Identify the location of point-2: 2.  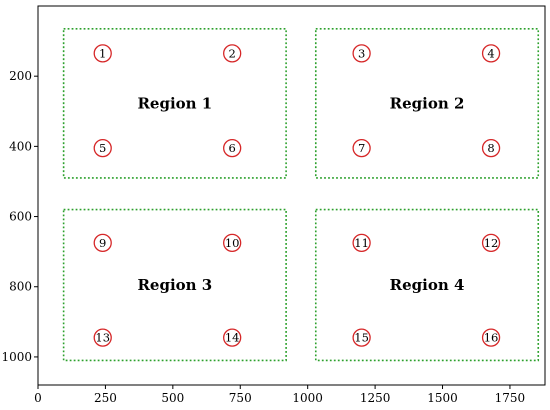
(232, 53).